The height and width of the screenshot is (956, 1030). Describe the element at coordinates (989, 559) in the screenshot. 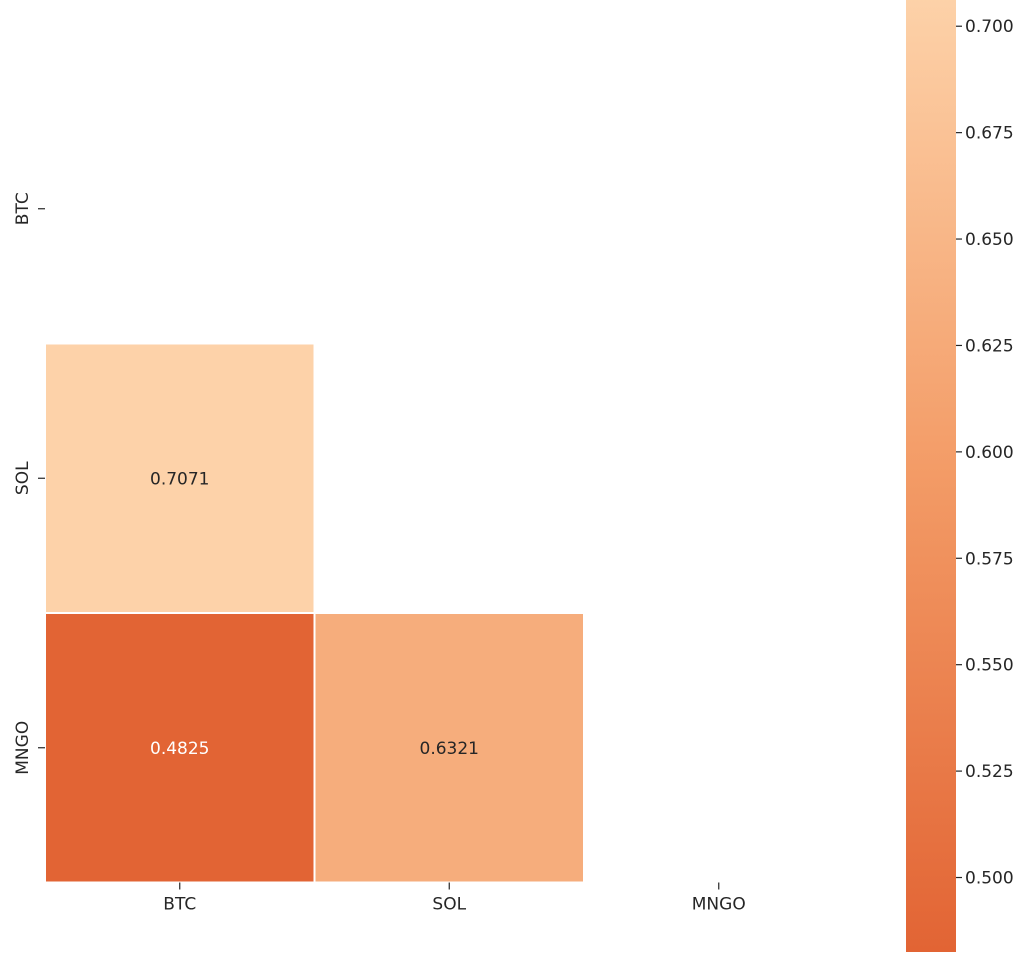

I see `colorbar-tick-label: 0.575` at that location.